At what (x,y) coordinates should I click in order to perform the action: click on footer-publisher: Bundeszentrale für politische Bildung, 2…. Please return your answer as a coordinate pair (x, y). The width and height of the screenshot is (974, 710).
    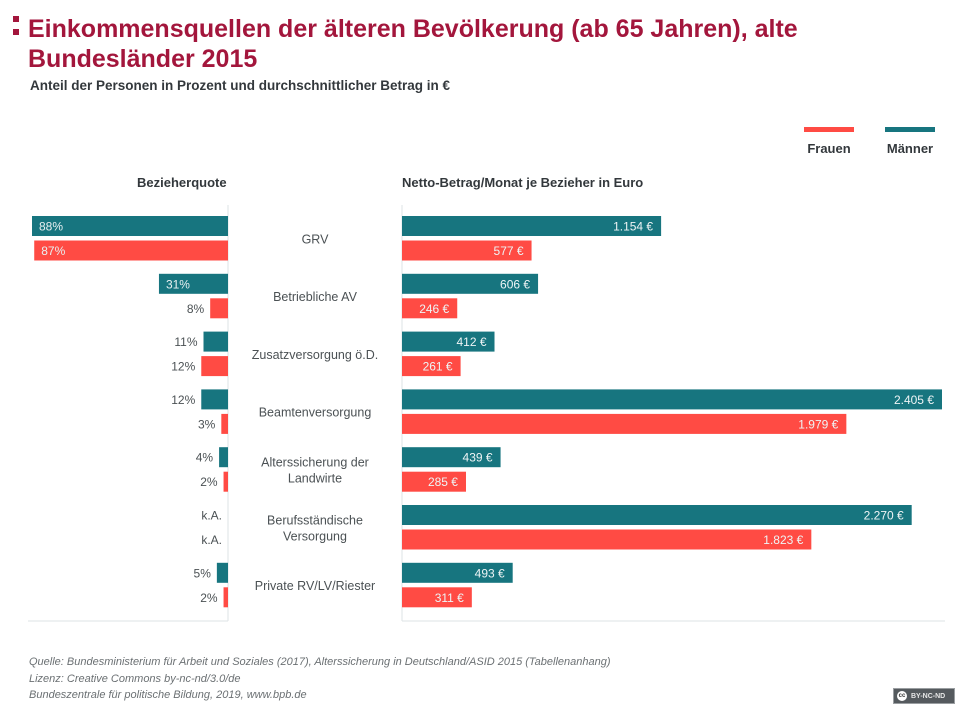
    Looking at the image, I should click on (168, 695).